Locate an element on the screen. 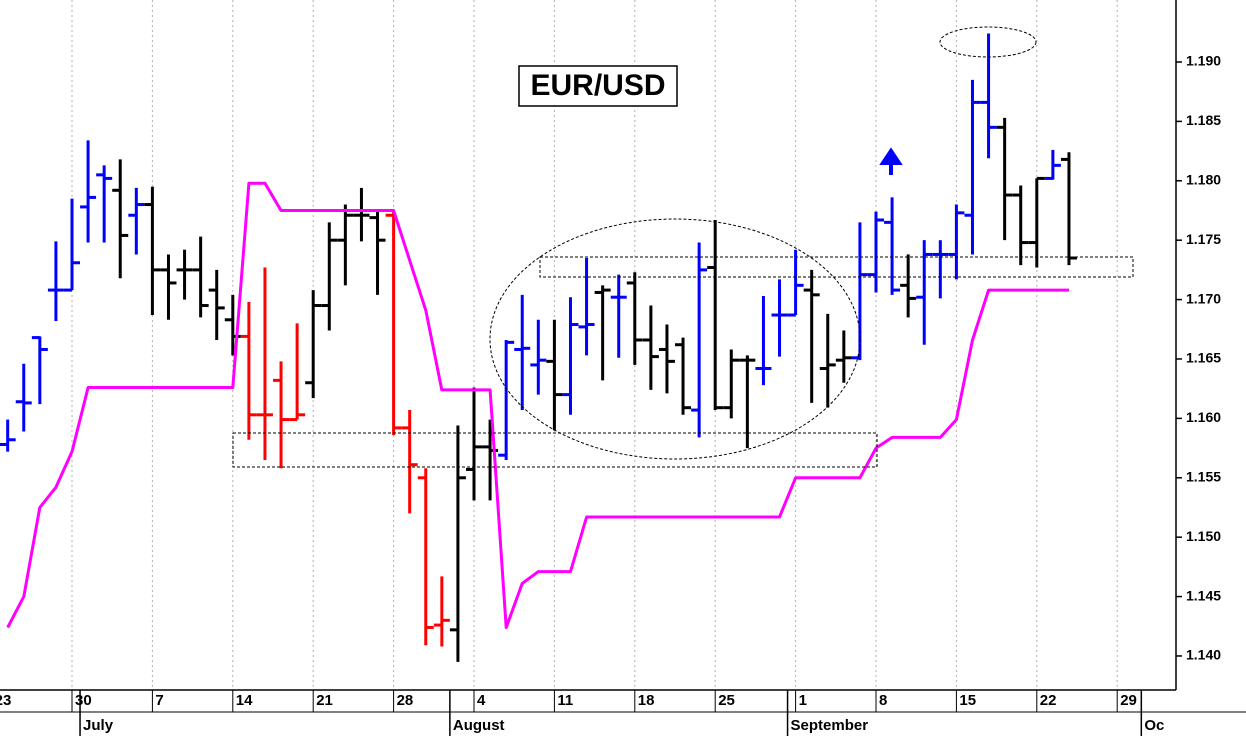  title-box is located at coordinates (598, 86).